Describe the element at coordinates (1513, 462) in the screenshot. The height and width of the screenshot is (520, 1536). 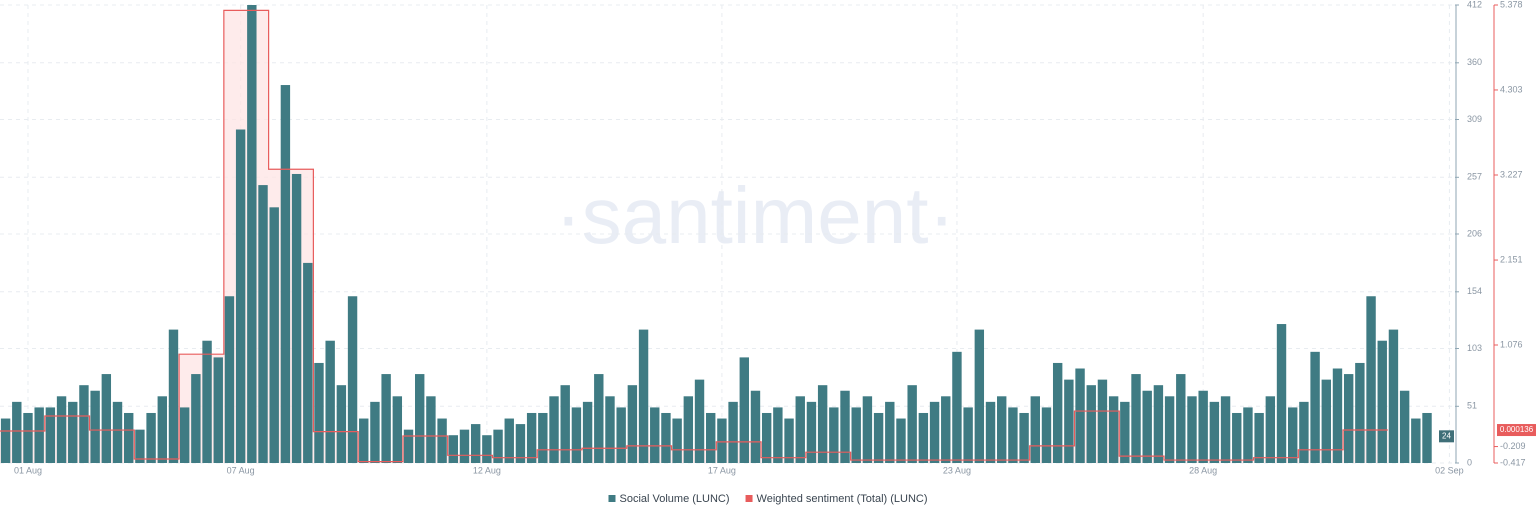
I see `y2-tick-label: -0.417` at that location.